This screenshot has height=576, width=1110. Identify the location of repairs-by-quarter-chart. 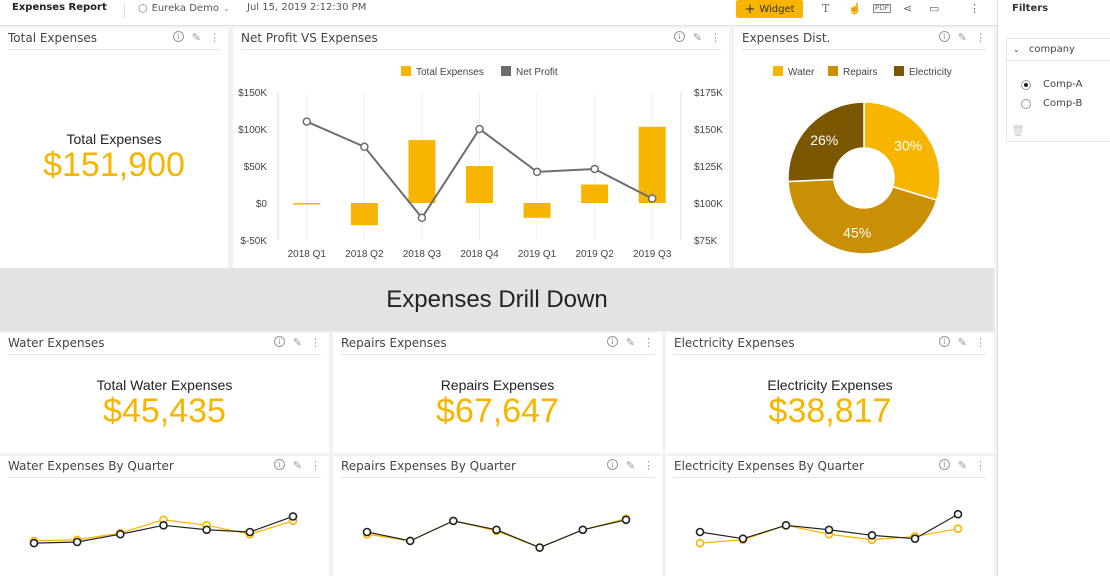
(496, 533).